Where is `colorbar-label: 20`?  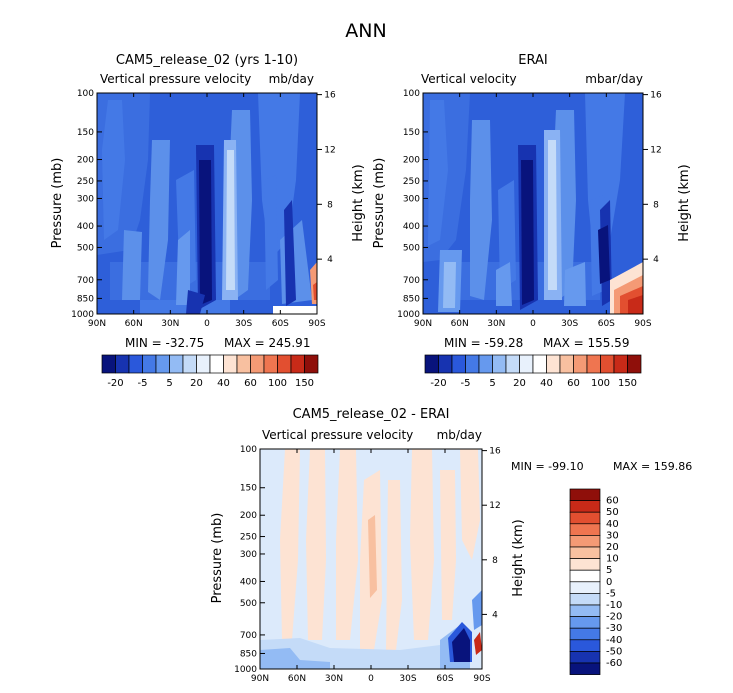 colorbar-label: 20 is located at coordinates (519, 383).